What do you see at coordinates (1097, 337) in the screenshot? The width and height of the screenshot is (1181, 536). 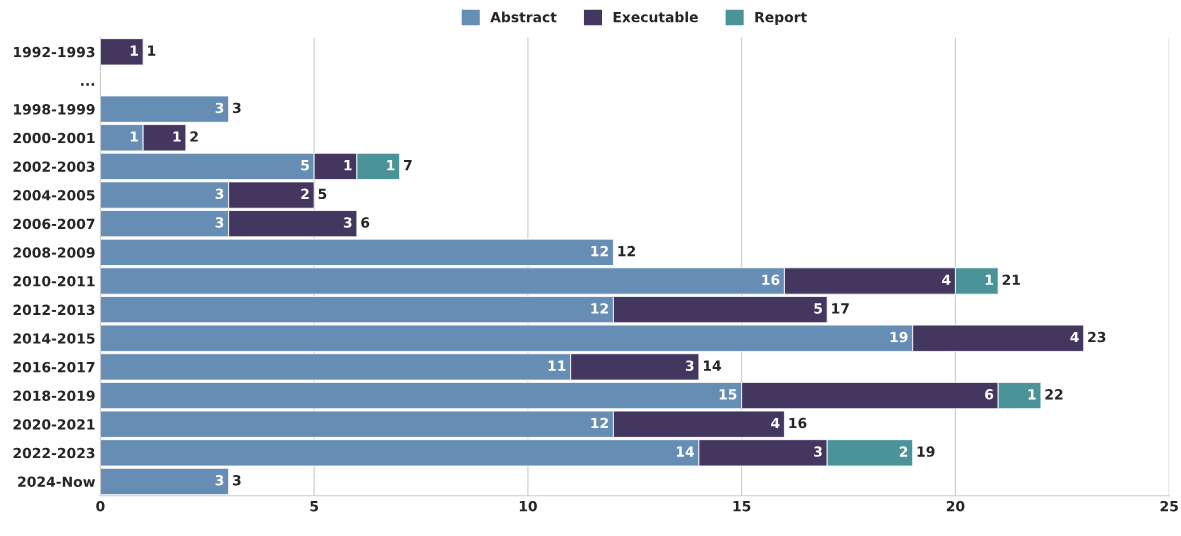 I see `total-label: 23` at bounding box center [1097, 337].